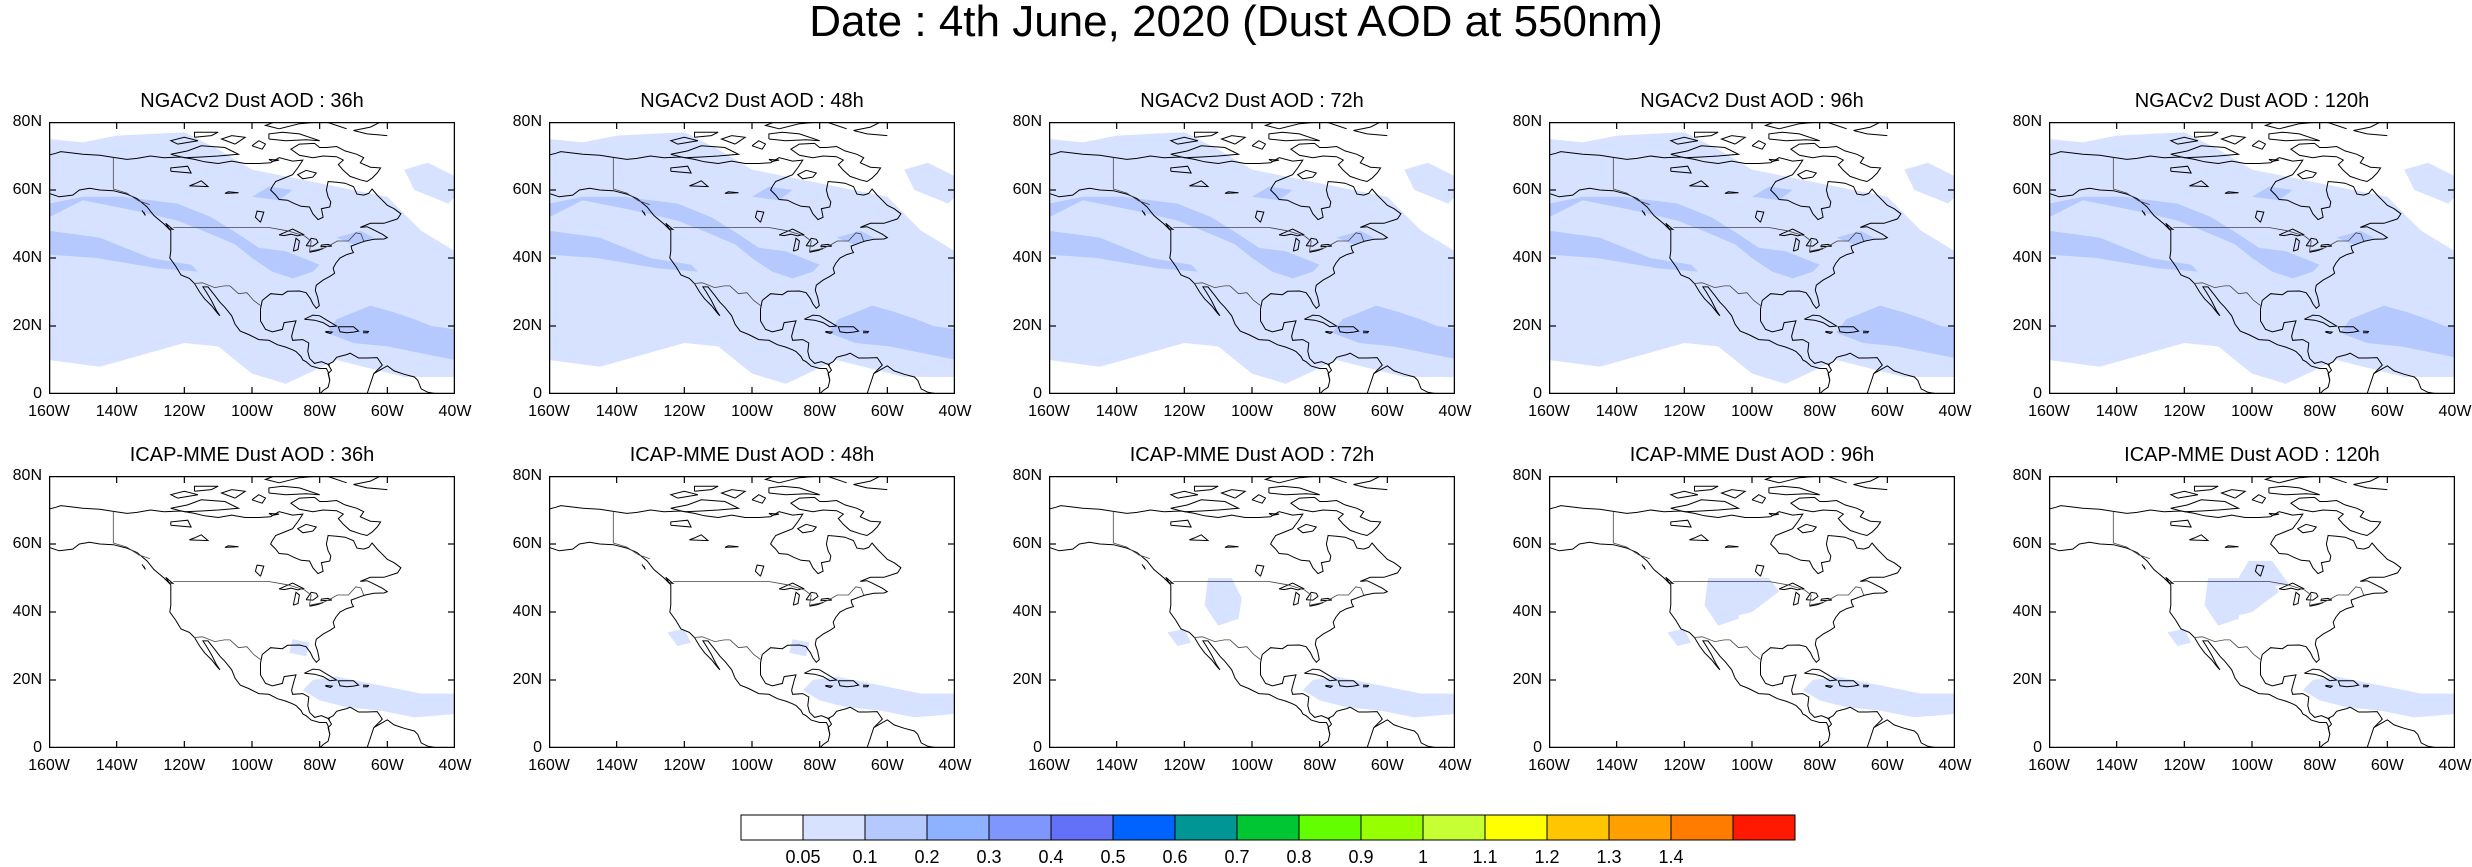 The image size is (2472, 867). What do you see at coordinates (252, 455) in the screenshot?
I see `panel-title: ICAP-MME Dust AOD : 36h` at bounding box center [252, 455].